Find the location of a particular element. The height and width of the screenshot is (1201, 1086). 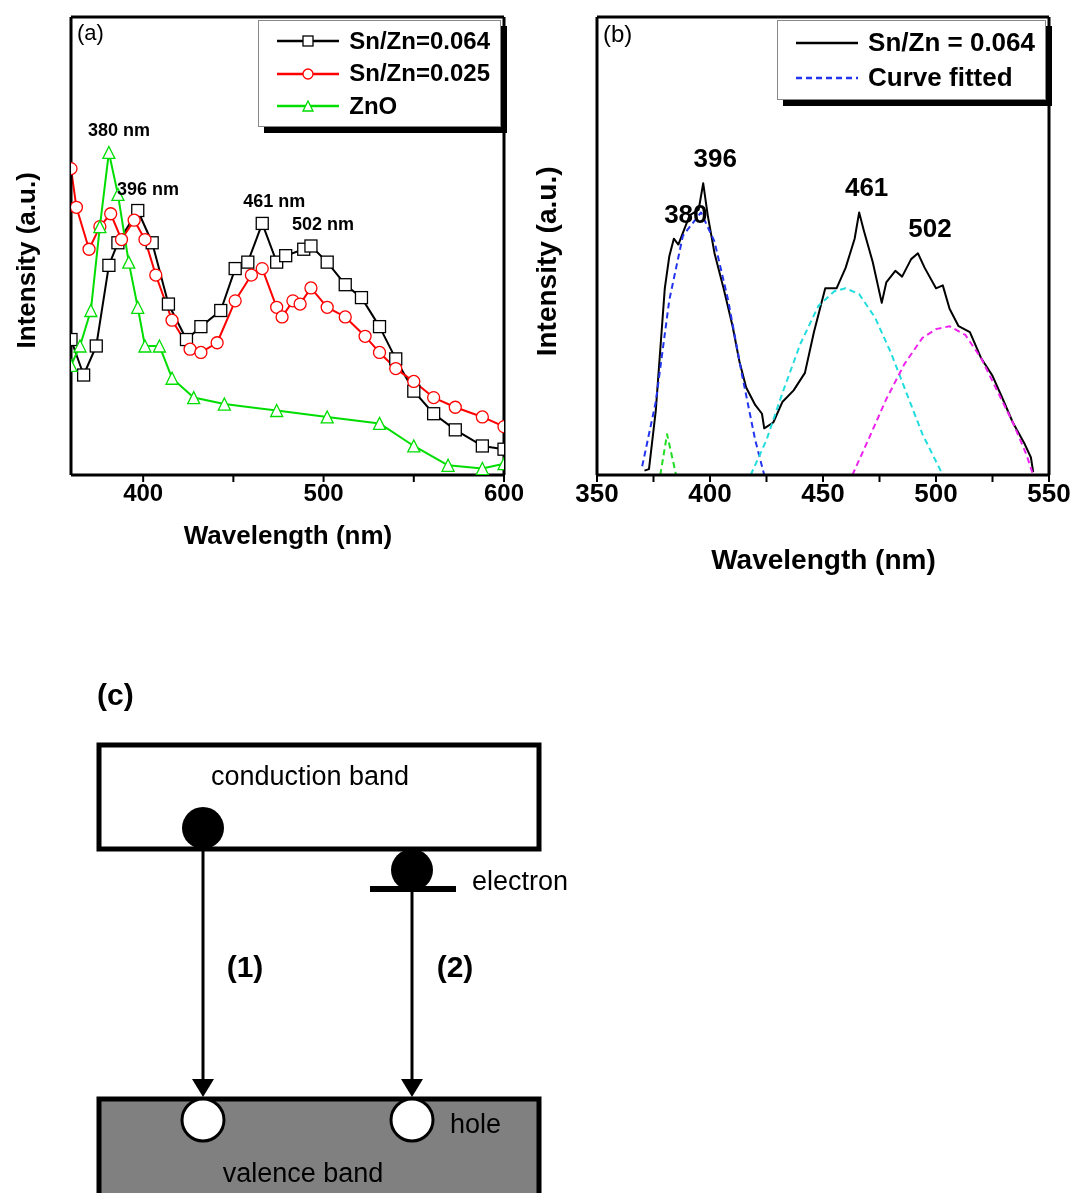

x-tick-label: 550 is located at coordinates (1049, 493).